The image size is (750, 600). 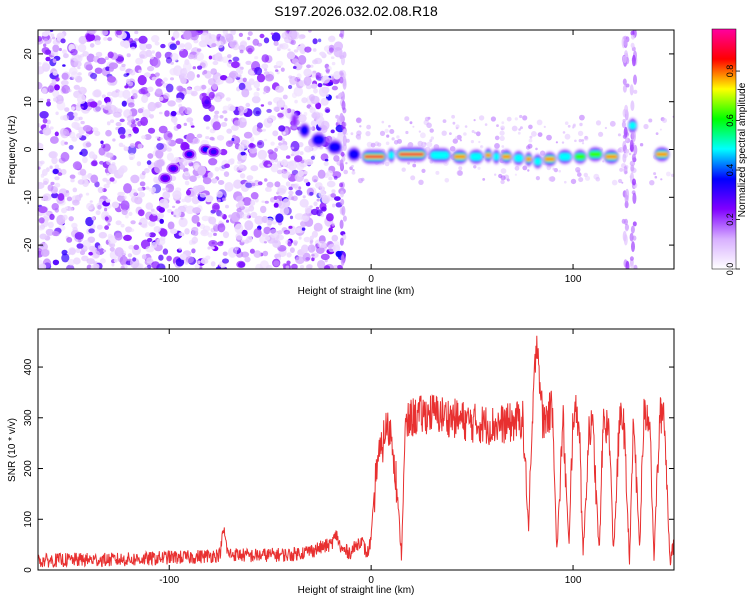 I want to click on band-segment, so click(x=440, y=155).